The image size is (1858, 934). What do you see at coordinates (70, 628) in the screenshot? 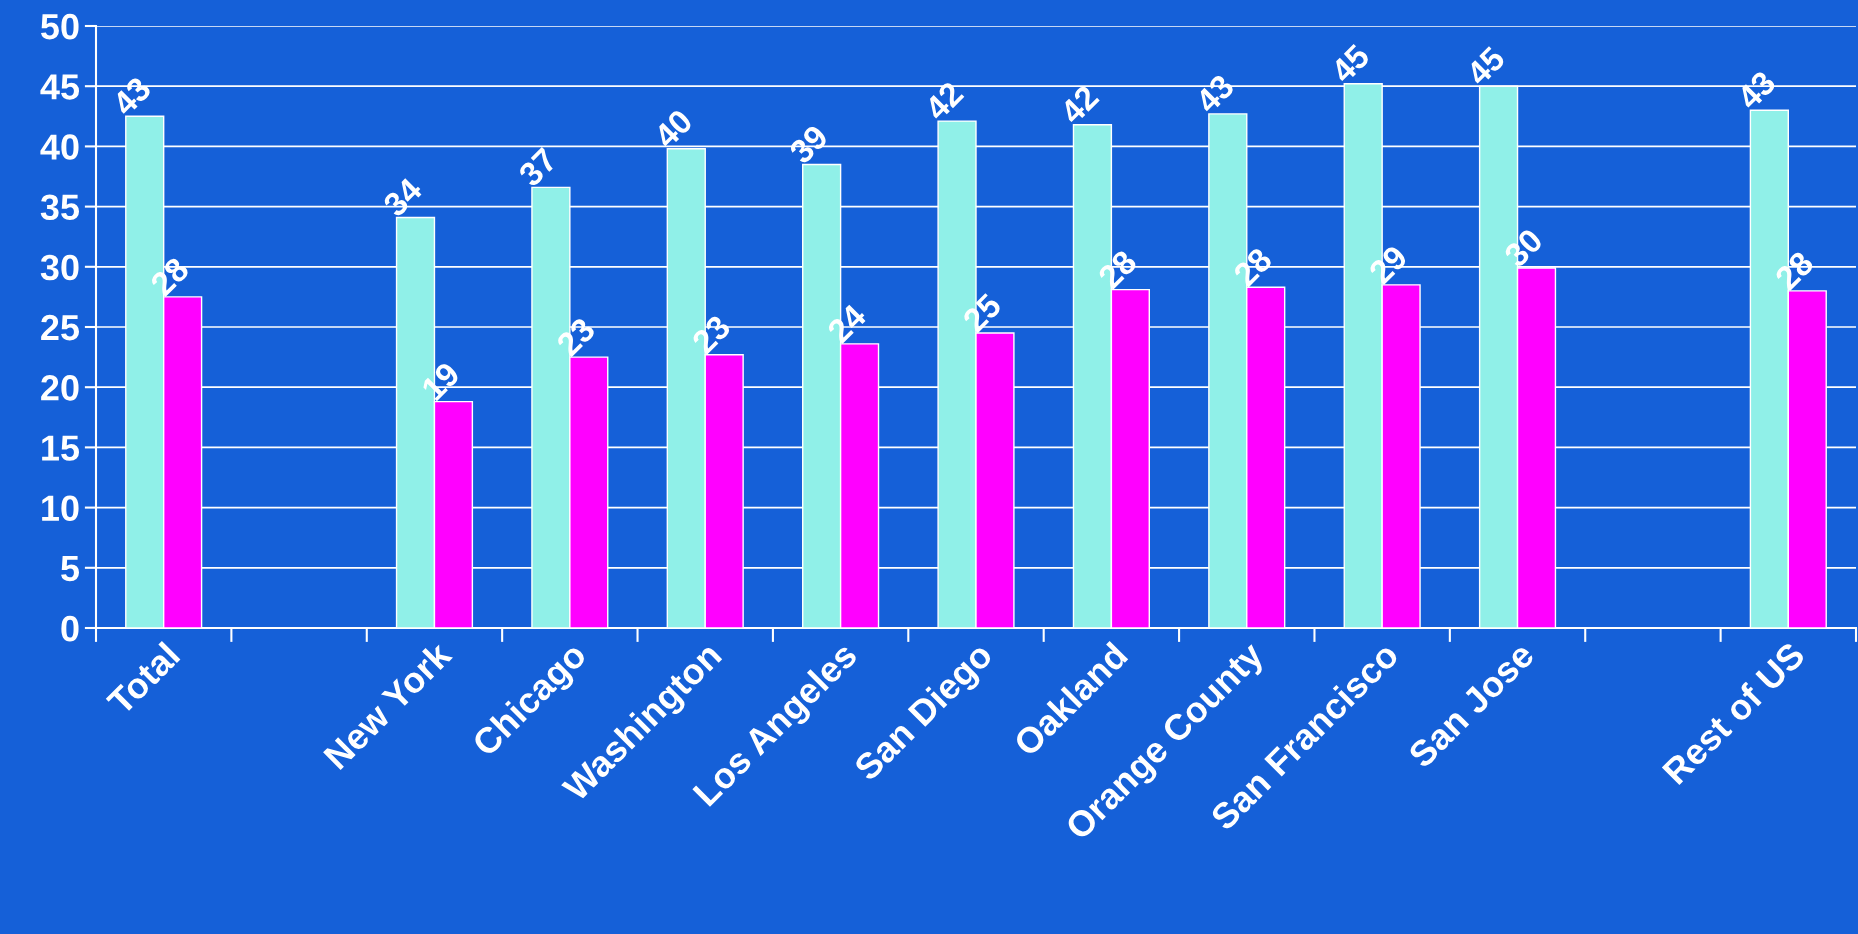
I see `y-tick-label: 0` at bounding box center [70, 628].